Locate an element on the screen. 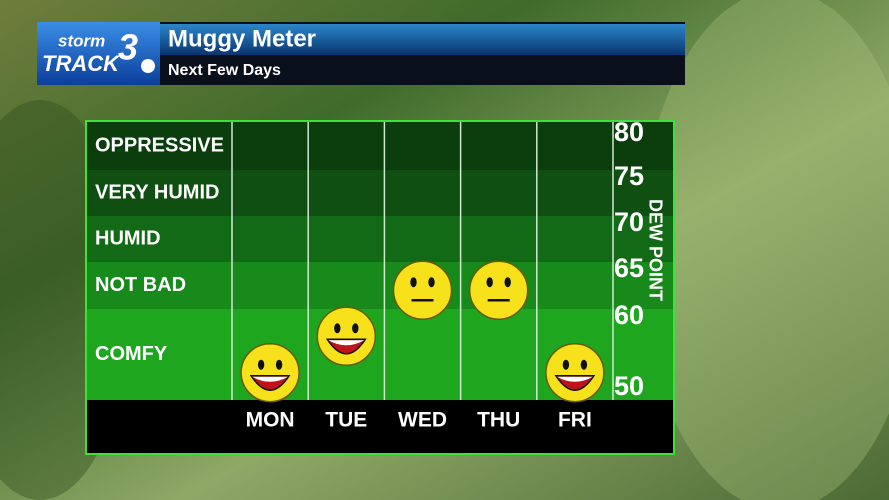  title-bar is located at coordinates (422, 39).